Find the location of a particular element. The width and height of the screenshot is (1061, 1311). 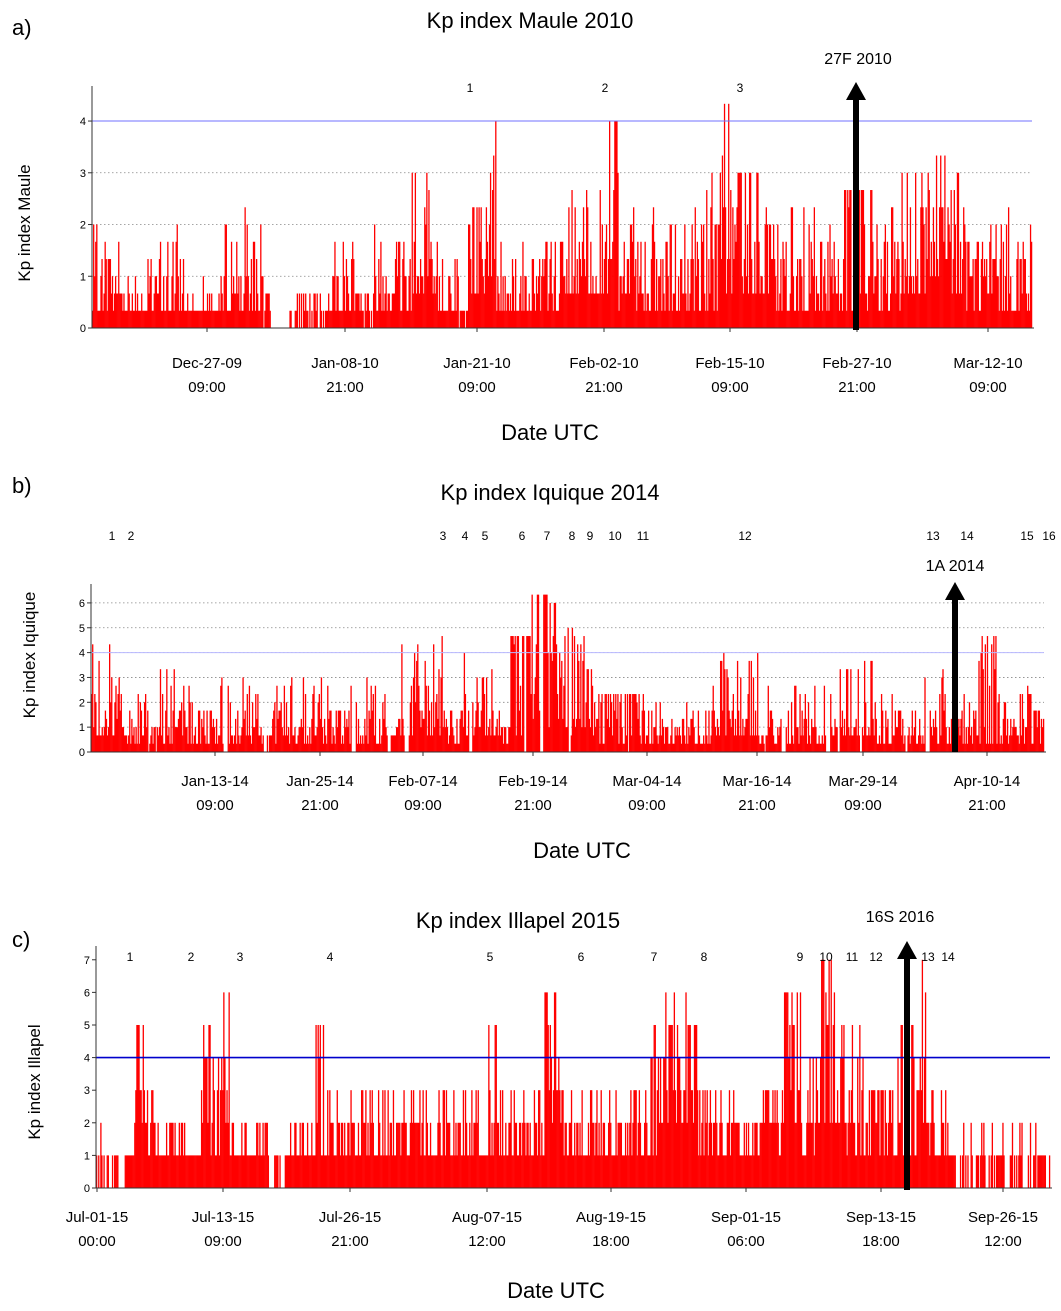

event-label: 3 is located at coordinates (240, 957).